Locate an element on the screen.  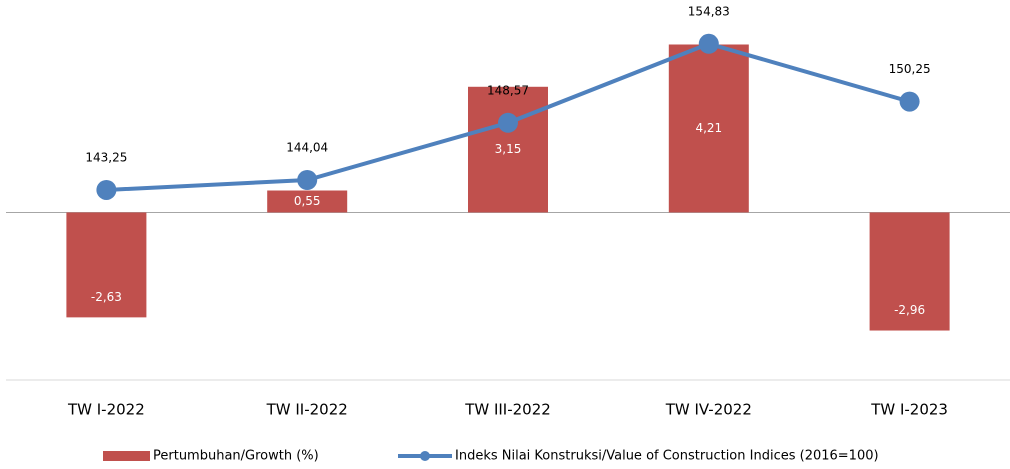
bar-value-label: 0,55 is located at coordinates (307, 201).